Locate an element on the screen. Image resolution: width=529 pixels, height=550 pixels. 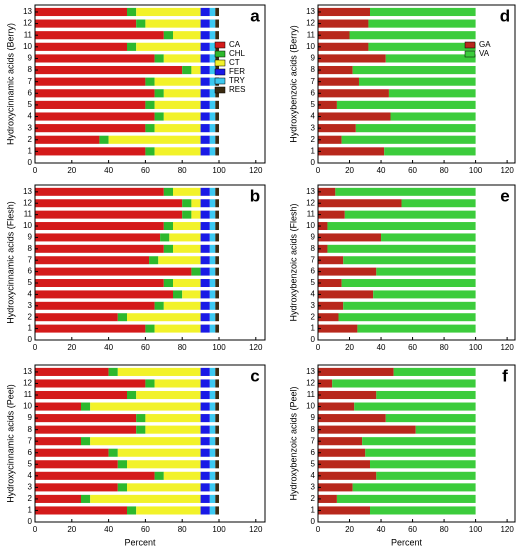
x-tick-label: 0 is located at coordinates (318, 529).